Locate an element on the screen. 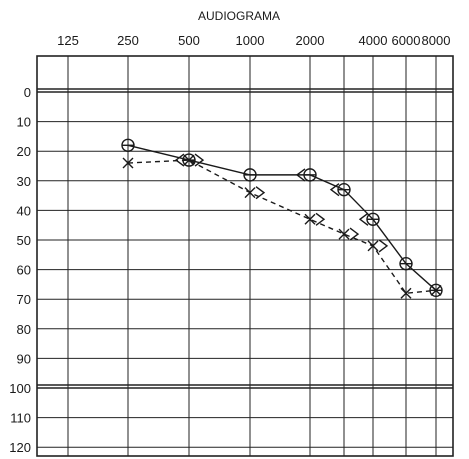 This screenshot has width=469, height=459. y-tick-label: 120 is located at coordinates (20, 447).